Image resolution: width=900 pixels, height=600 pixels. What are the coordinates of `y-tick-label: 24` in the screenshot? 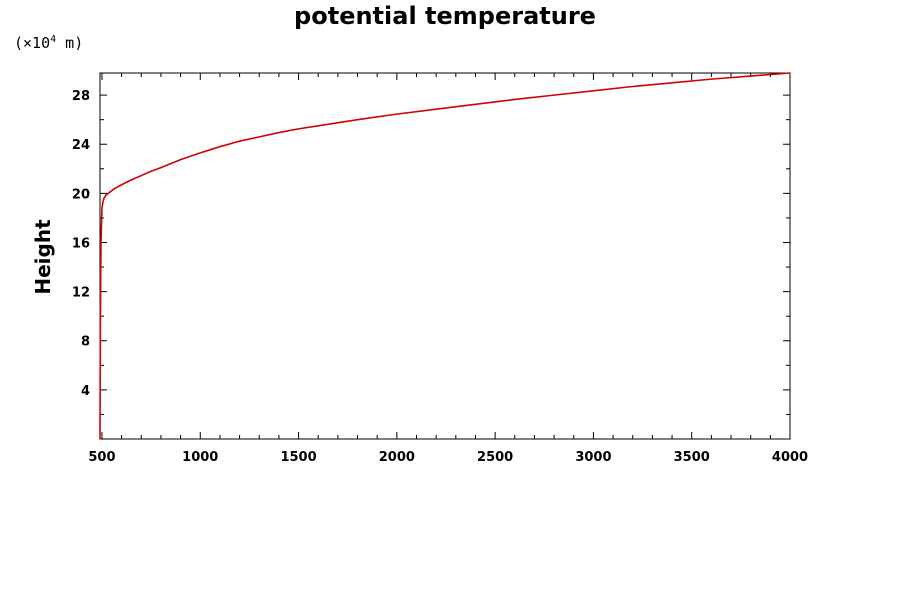 It's located at (81, 145).